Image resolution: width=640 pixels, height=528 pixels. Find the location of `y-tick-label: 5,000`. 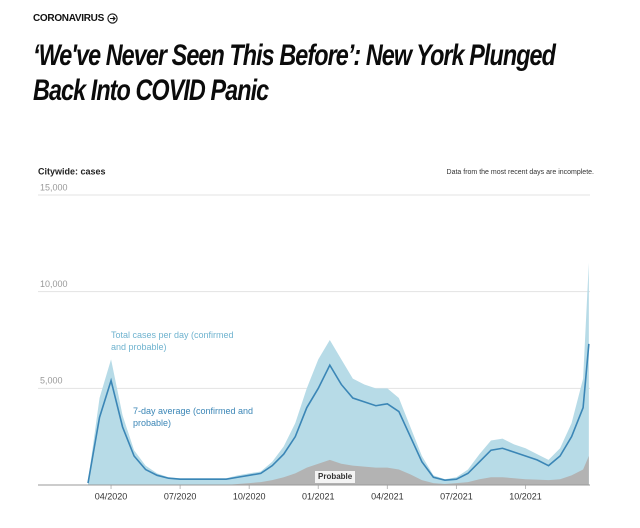

y-tick-label: 5,000 is located at coordinates (51, 381).